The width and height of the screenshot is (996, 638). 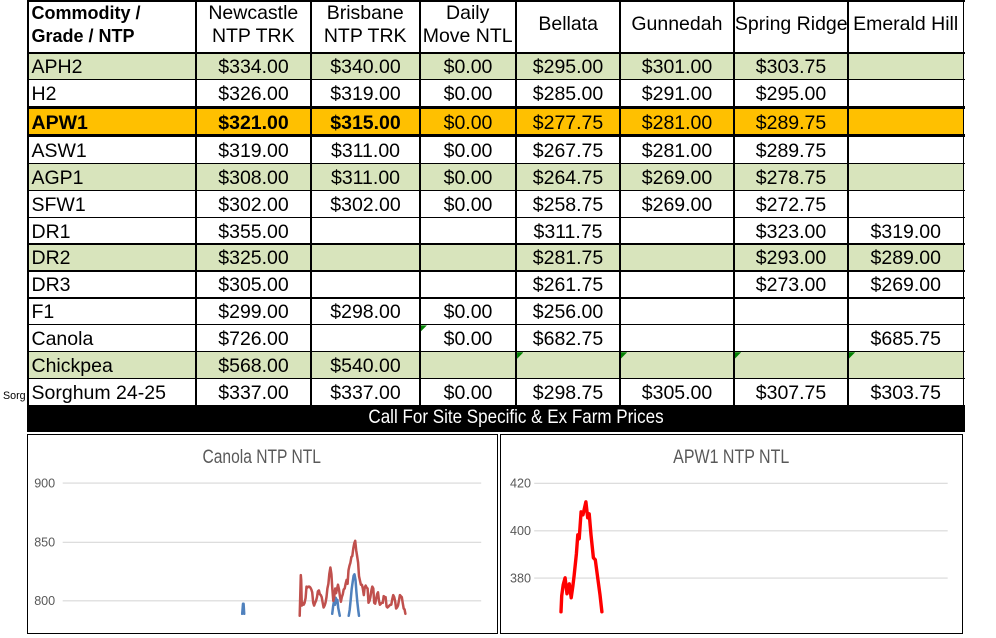 What do you see at coordinates (520, 531) in the screenshot?
I see `svg-text: 400` at bounding box center [520, 531].